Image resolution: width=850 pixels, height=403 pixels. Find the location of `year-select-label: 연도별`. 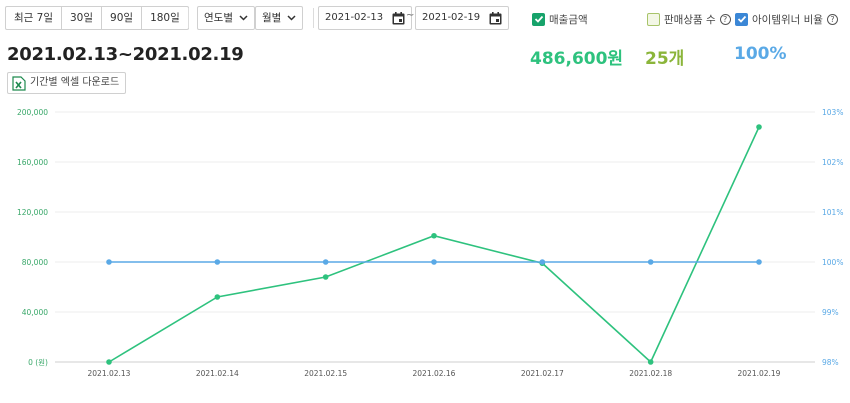

year-select-label: 연도별 is located at coordinates (218, 18).